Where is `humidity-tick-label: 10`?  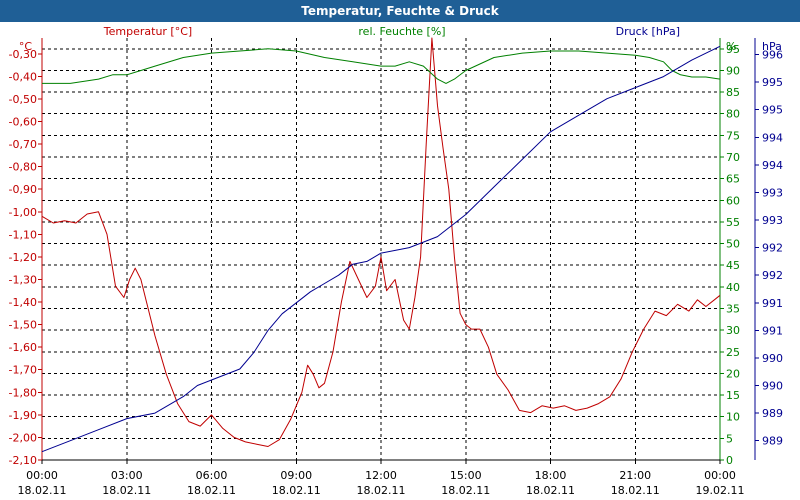 humidity-tick-label: 10 is located at coordinates (733, 417).